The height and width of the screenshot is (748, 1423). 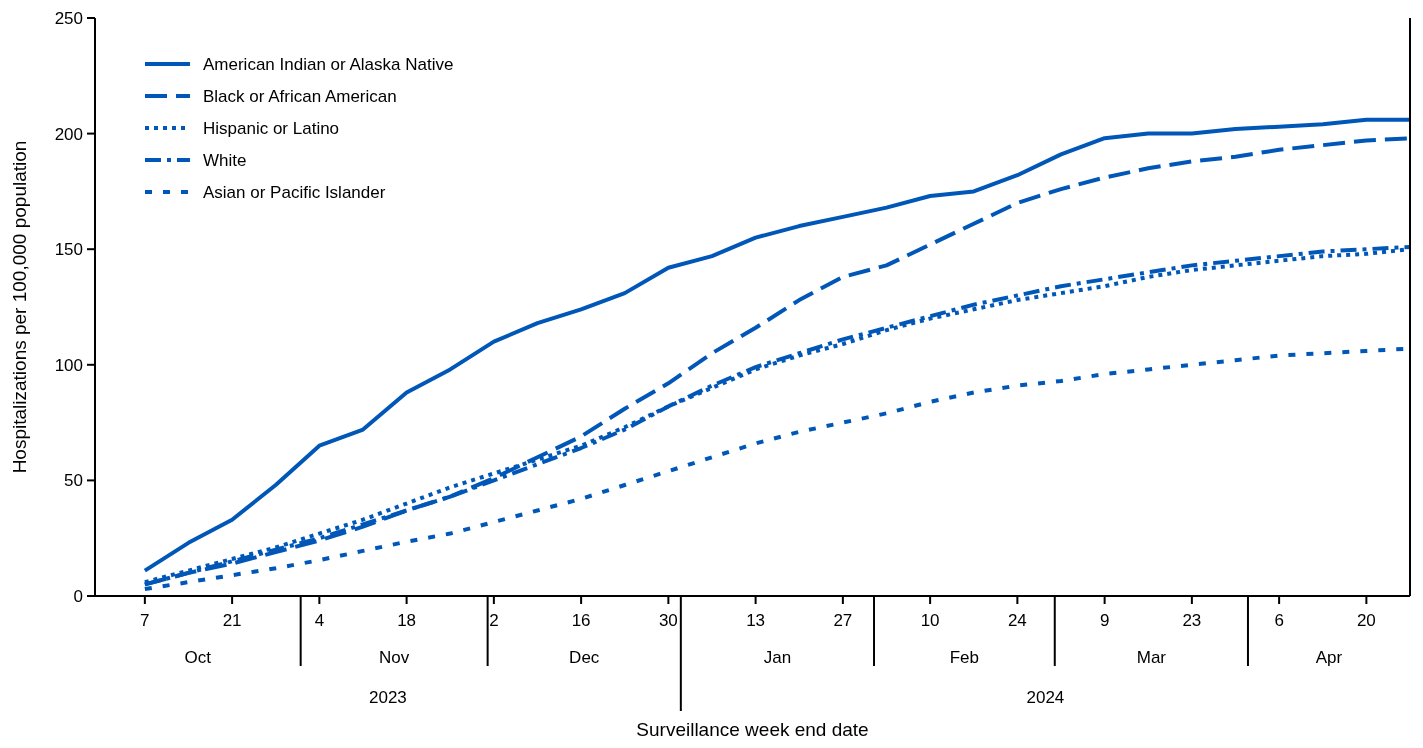 What do you see at coordinates (494, 620) in the screenshot?
I see `x-tick-label: 2` at bounding box center [494, 620].